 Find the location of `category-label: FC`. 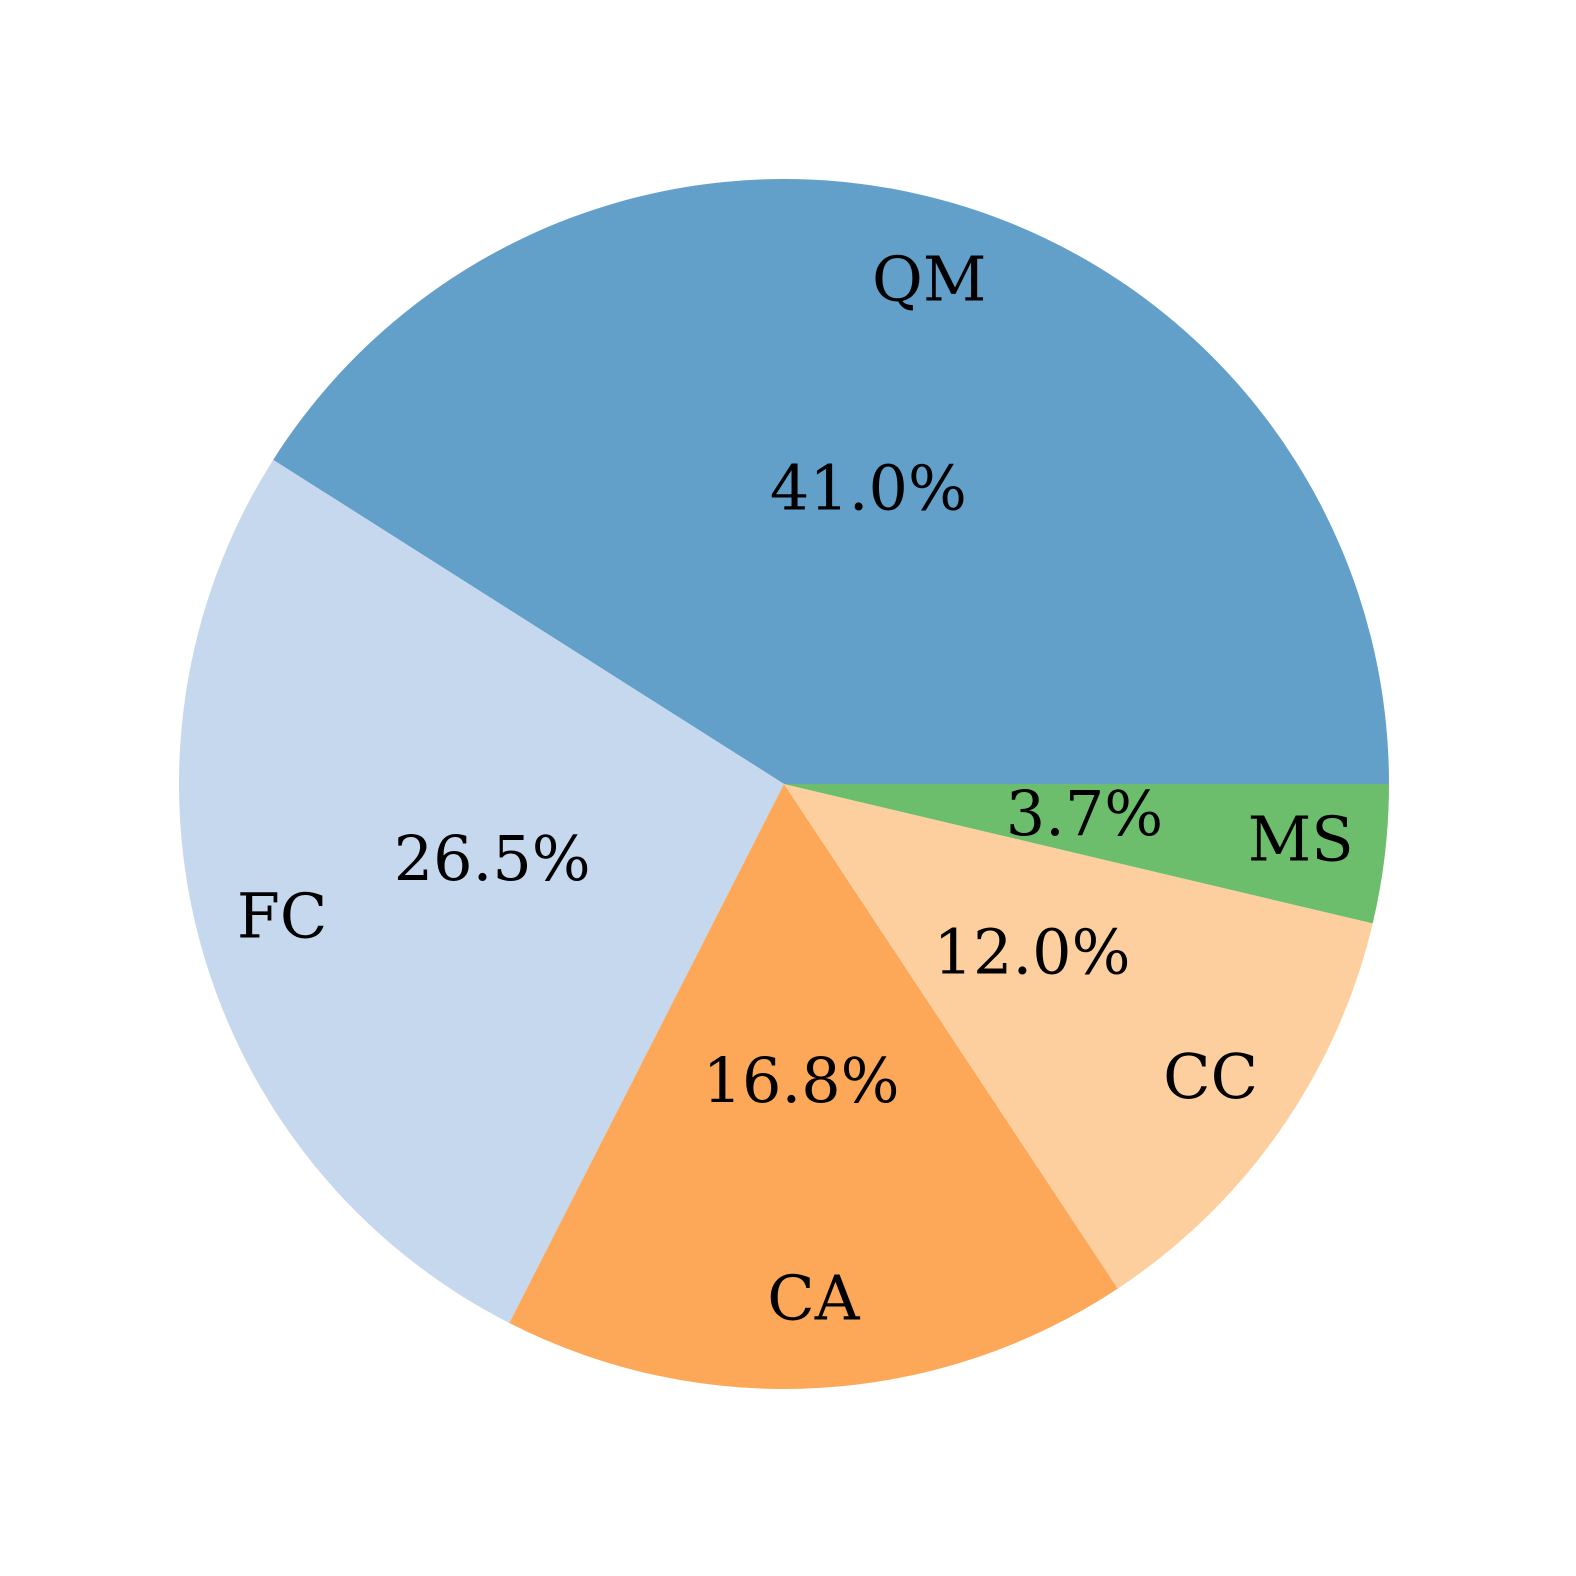

category-label: FC is located at coordinates (282, 915).